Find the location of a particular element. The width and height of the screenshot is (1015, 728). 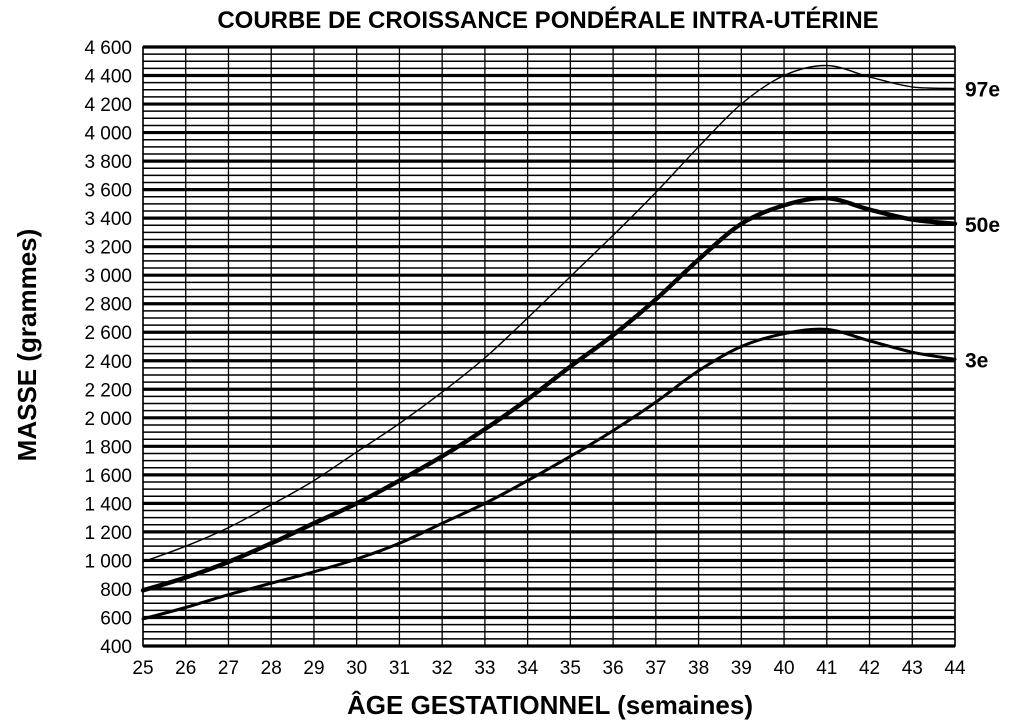

y-tick-label: 2 400 is located at coordinates (108, 362).